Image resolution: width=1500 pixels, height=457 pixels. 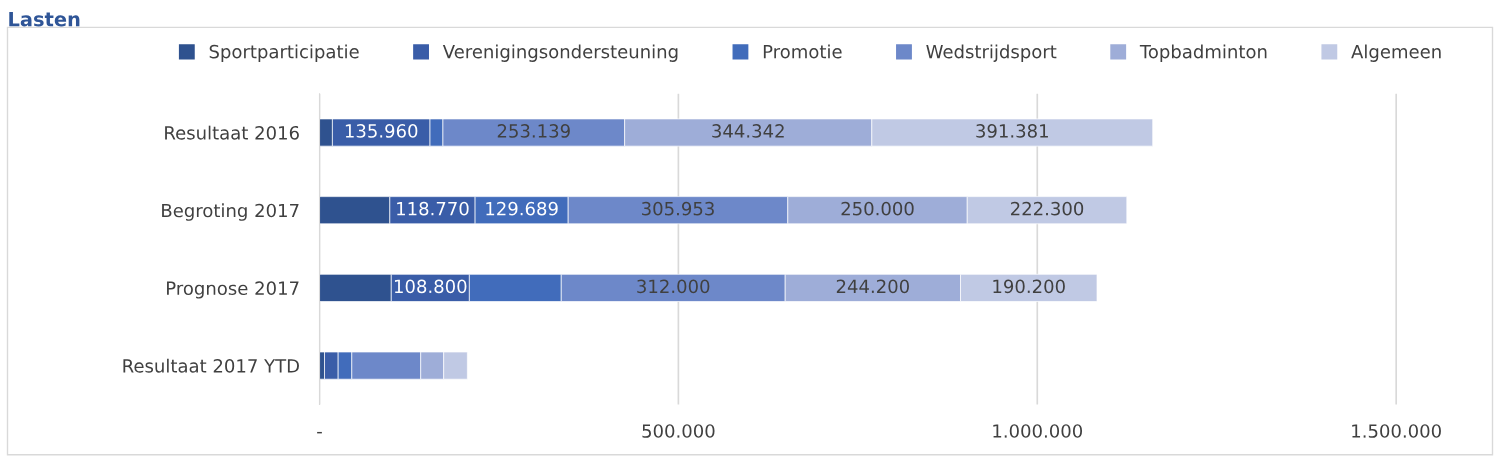 I want to click on data-label: 391.381, so click(x=1012, y=131).